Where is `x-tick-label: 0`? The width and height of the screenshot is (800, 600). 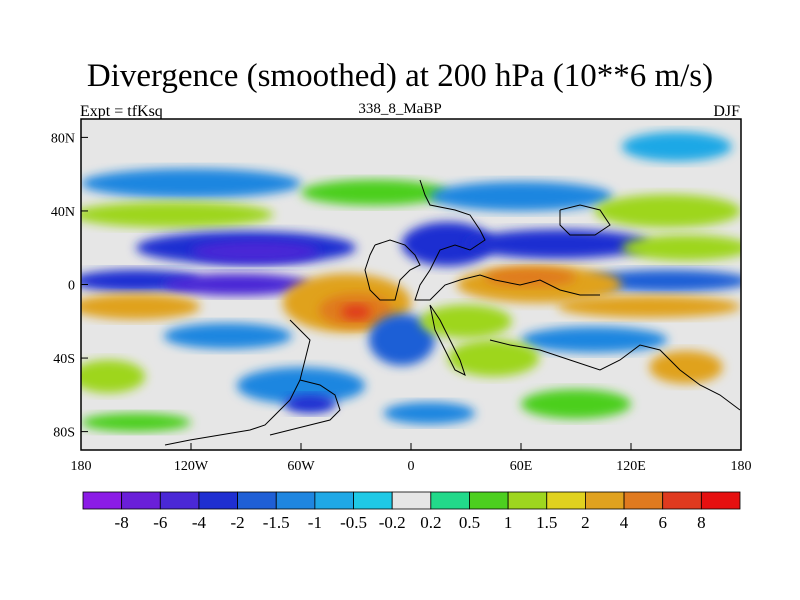 x-tick-label: 0 is located at coordinates (411, 466).